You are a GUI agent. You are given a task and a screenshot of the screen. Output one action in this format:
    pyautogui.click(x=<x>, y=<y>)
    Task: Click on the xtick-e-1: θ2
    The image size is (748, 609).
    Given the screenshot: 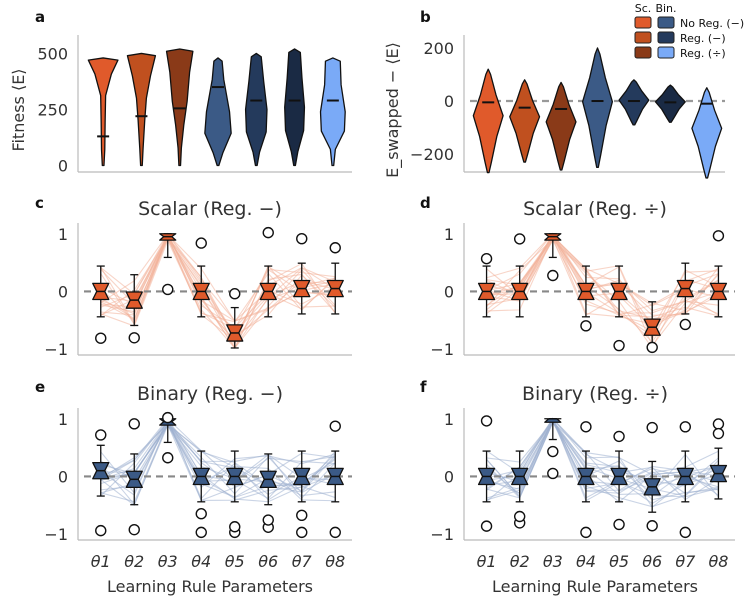 What is the action you would take?
    pyautogui.click(x=134, y=561)
    